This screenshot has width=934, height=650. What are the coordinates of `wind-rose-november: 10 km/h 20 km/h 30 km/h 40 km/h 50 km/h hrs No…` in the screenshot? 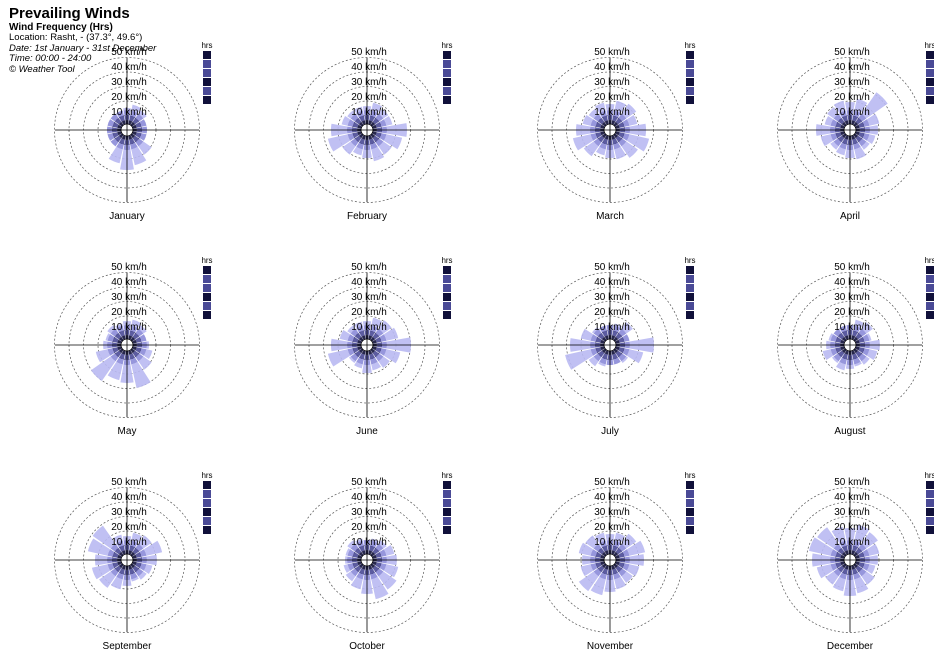 It's located at (616, 560).